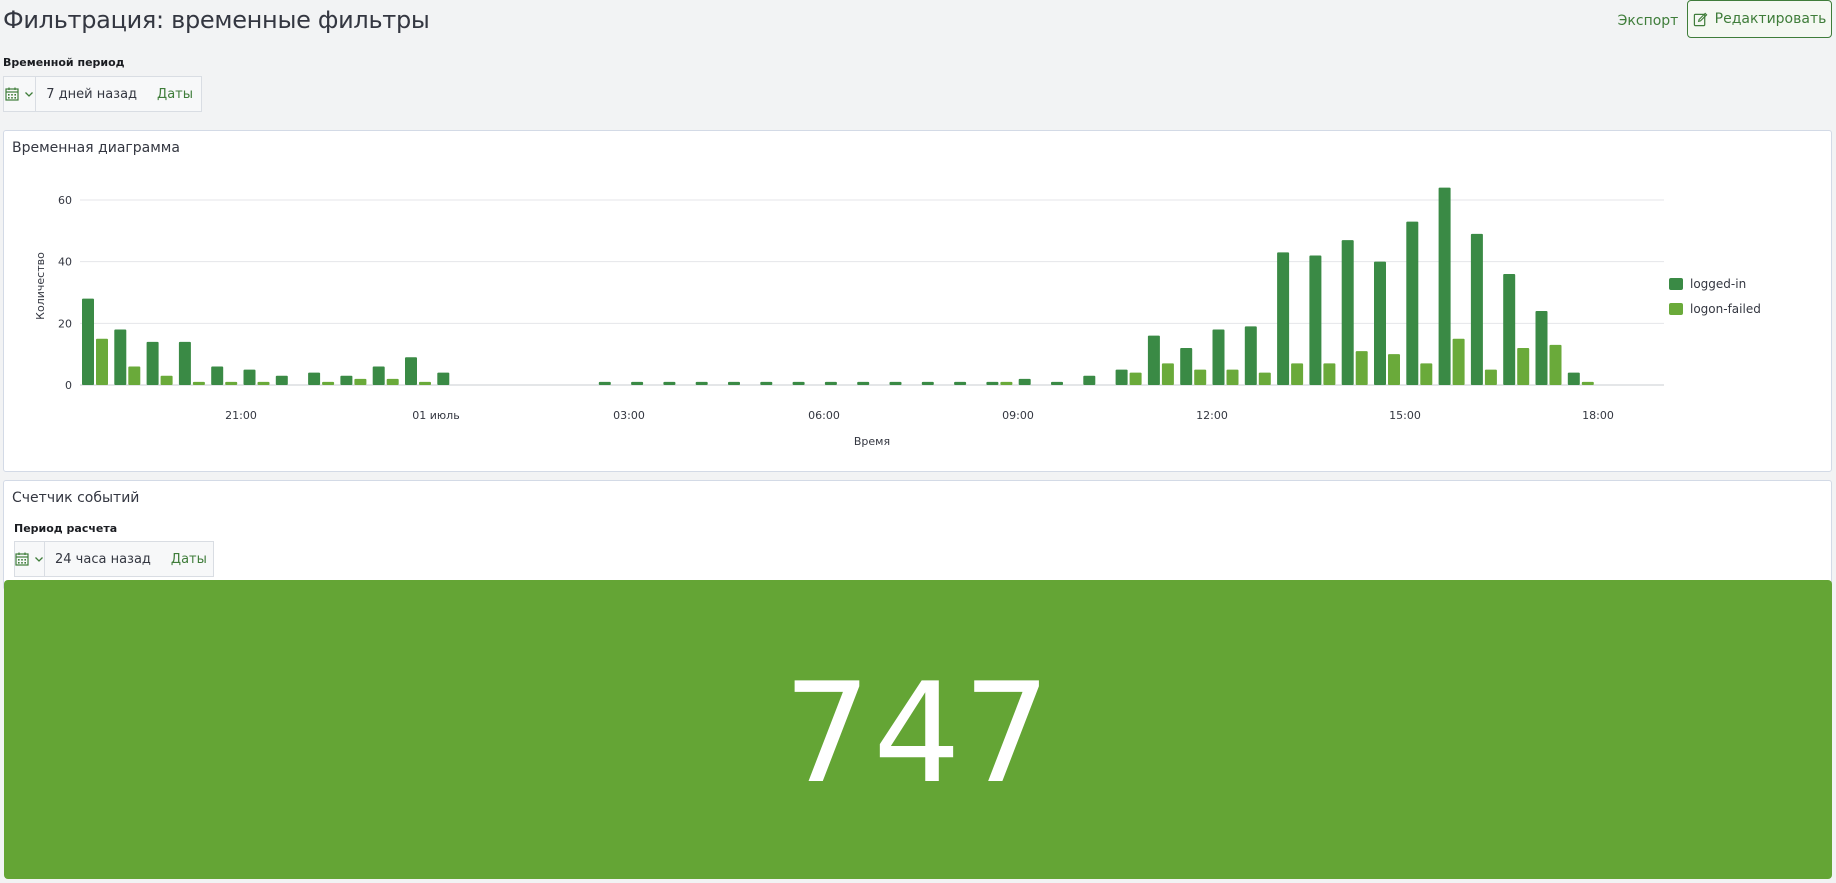 This screenshot has height=883, width=1836. Describe the element at coordinates (1648, 21) in the screenshot. I see `export-button: Экспорт` at that location.